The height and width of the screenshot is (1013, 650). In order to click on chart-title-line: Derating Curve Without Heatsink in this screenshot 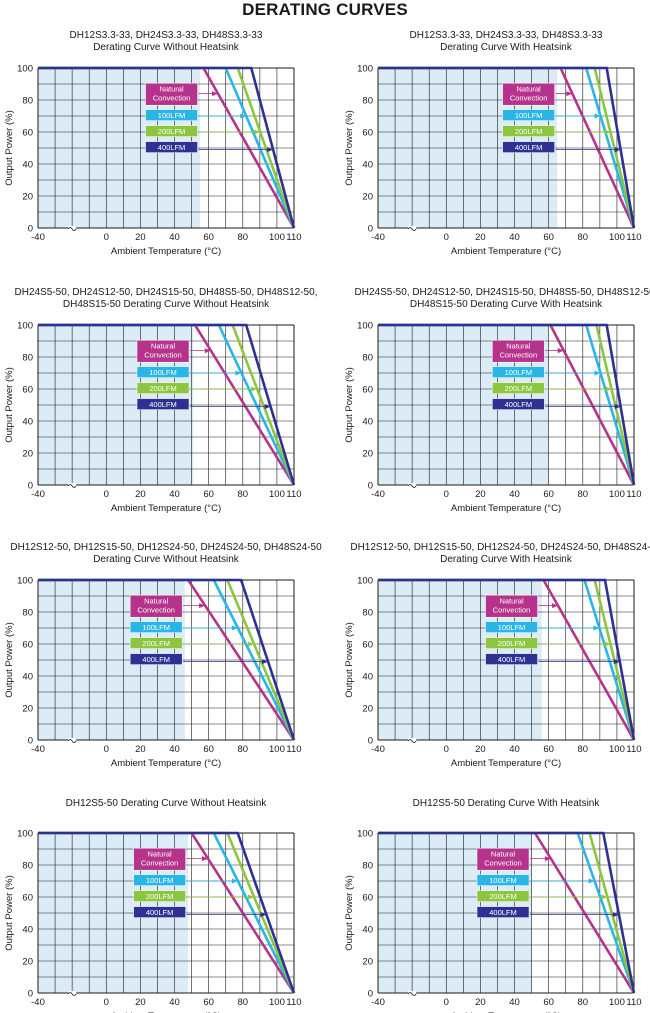, I will do `click(166, 47)`.